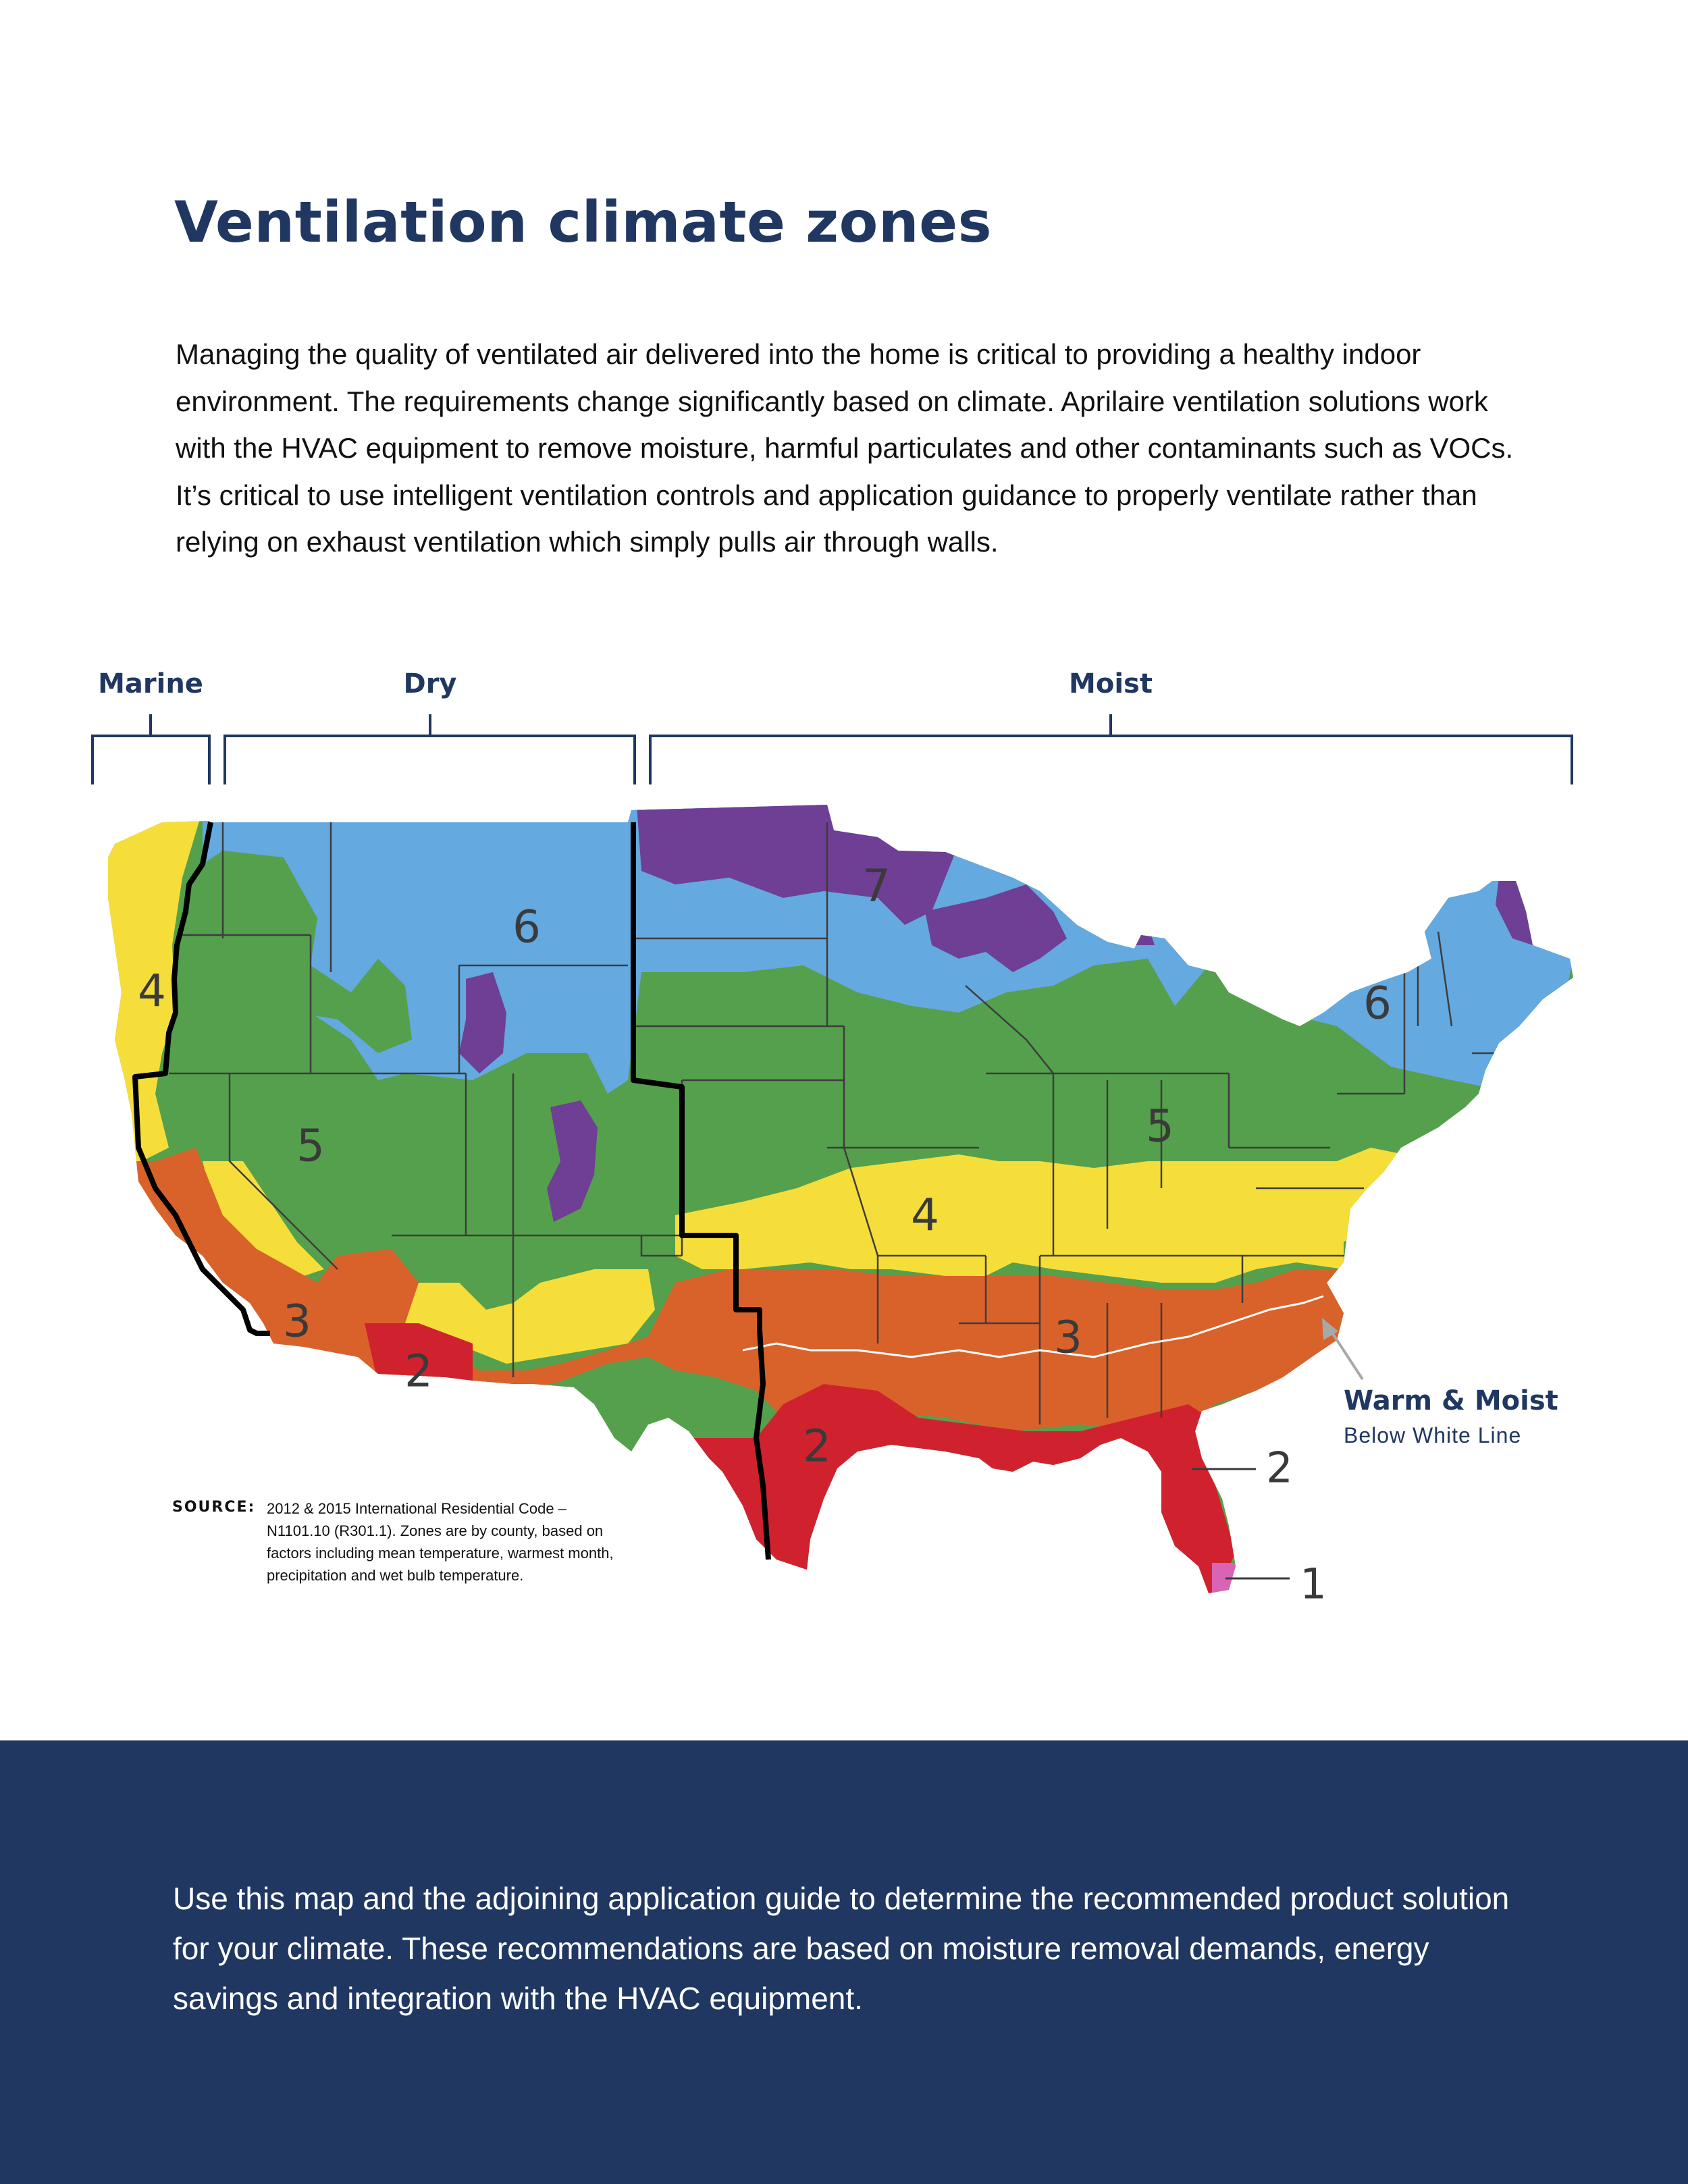 The image size is (1688, 2184). What do you see at coordinates (583, 222) in the screenshot?
I see `page-title: Ventilation climate zones` at bounding box center [583, 222].